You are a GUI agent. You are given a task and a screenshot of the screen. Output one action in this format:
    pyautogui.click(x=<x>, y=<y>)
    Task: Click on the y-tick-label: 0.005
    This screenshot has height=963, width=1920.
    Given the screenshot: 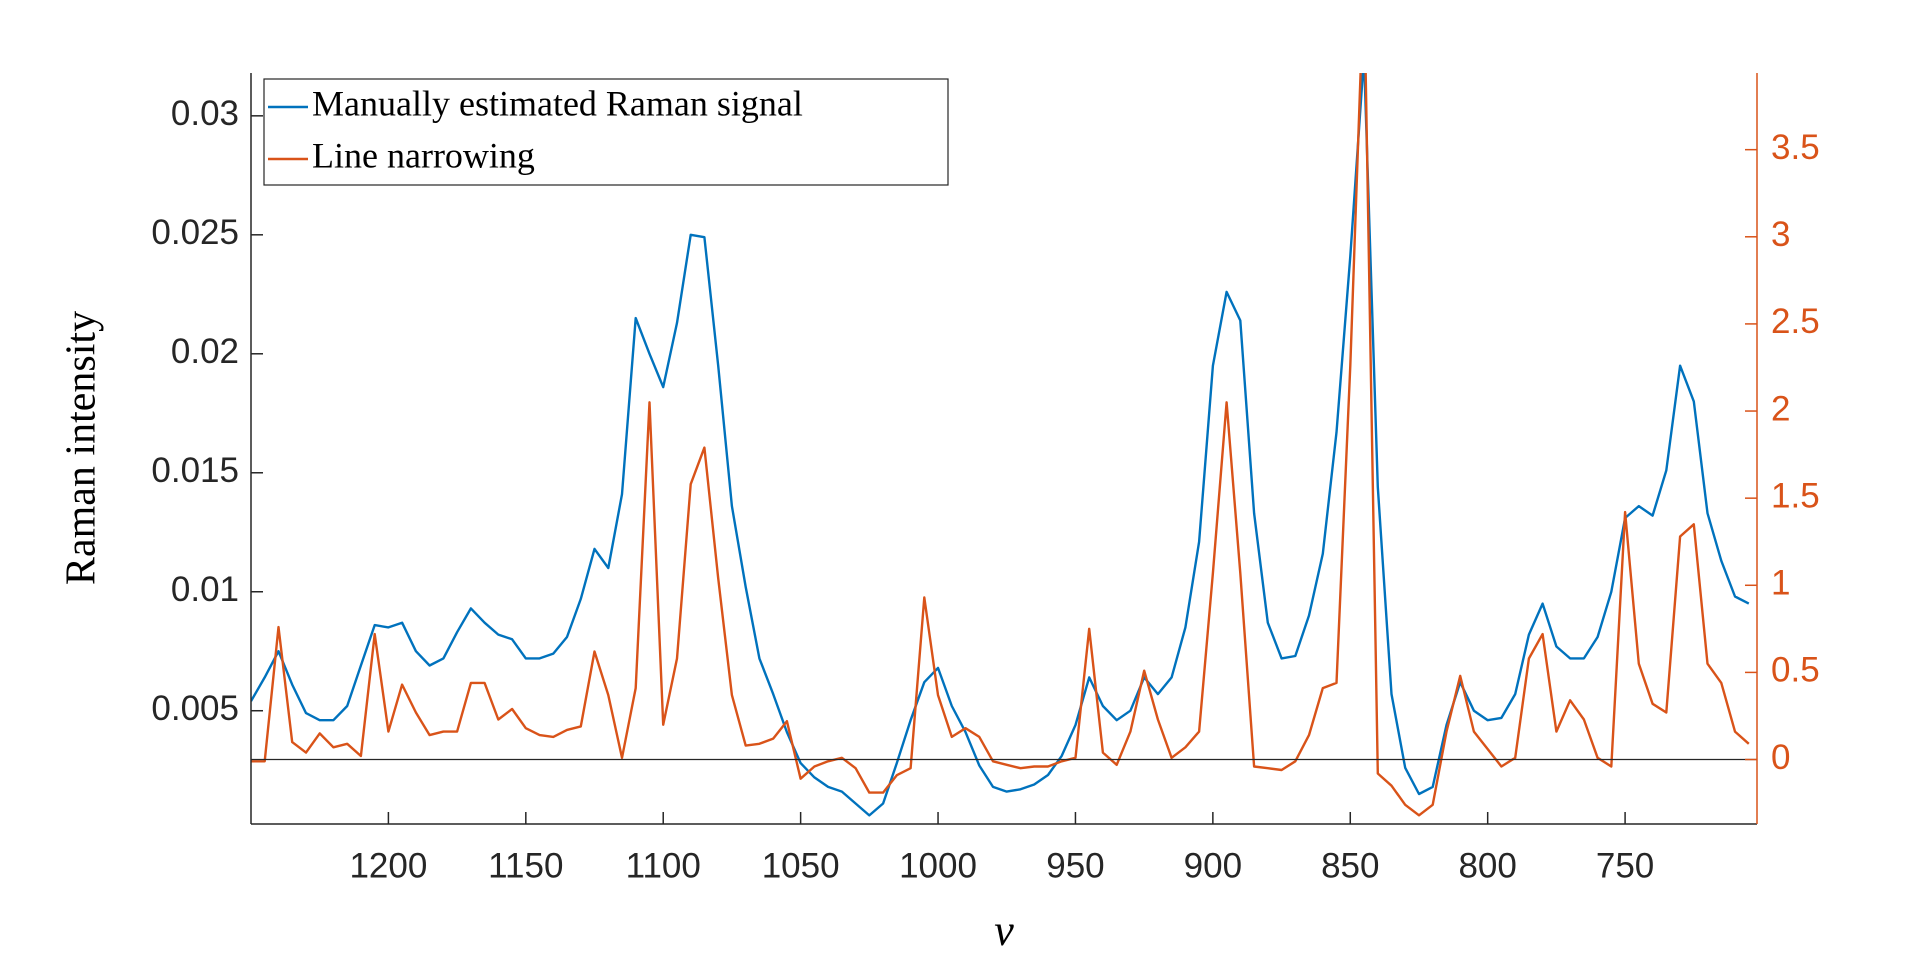 What is the action you would take?
    pyautogui.click(x=195, y=708)
    